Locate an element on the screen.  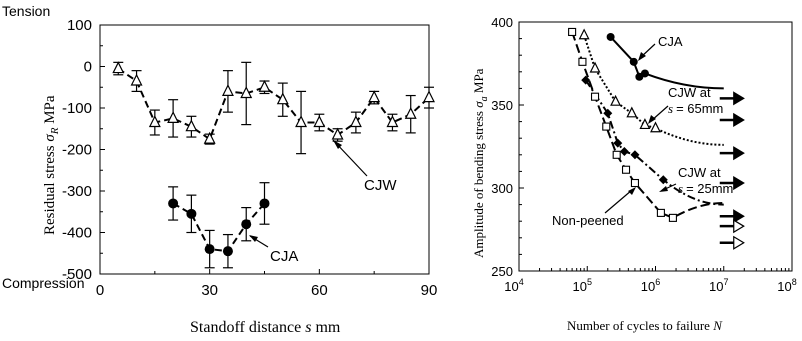
cjw-arrowhead is located at coordinates (337, 144).